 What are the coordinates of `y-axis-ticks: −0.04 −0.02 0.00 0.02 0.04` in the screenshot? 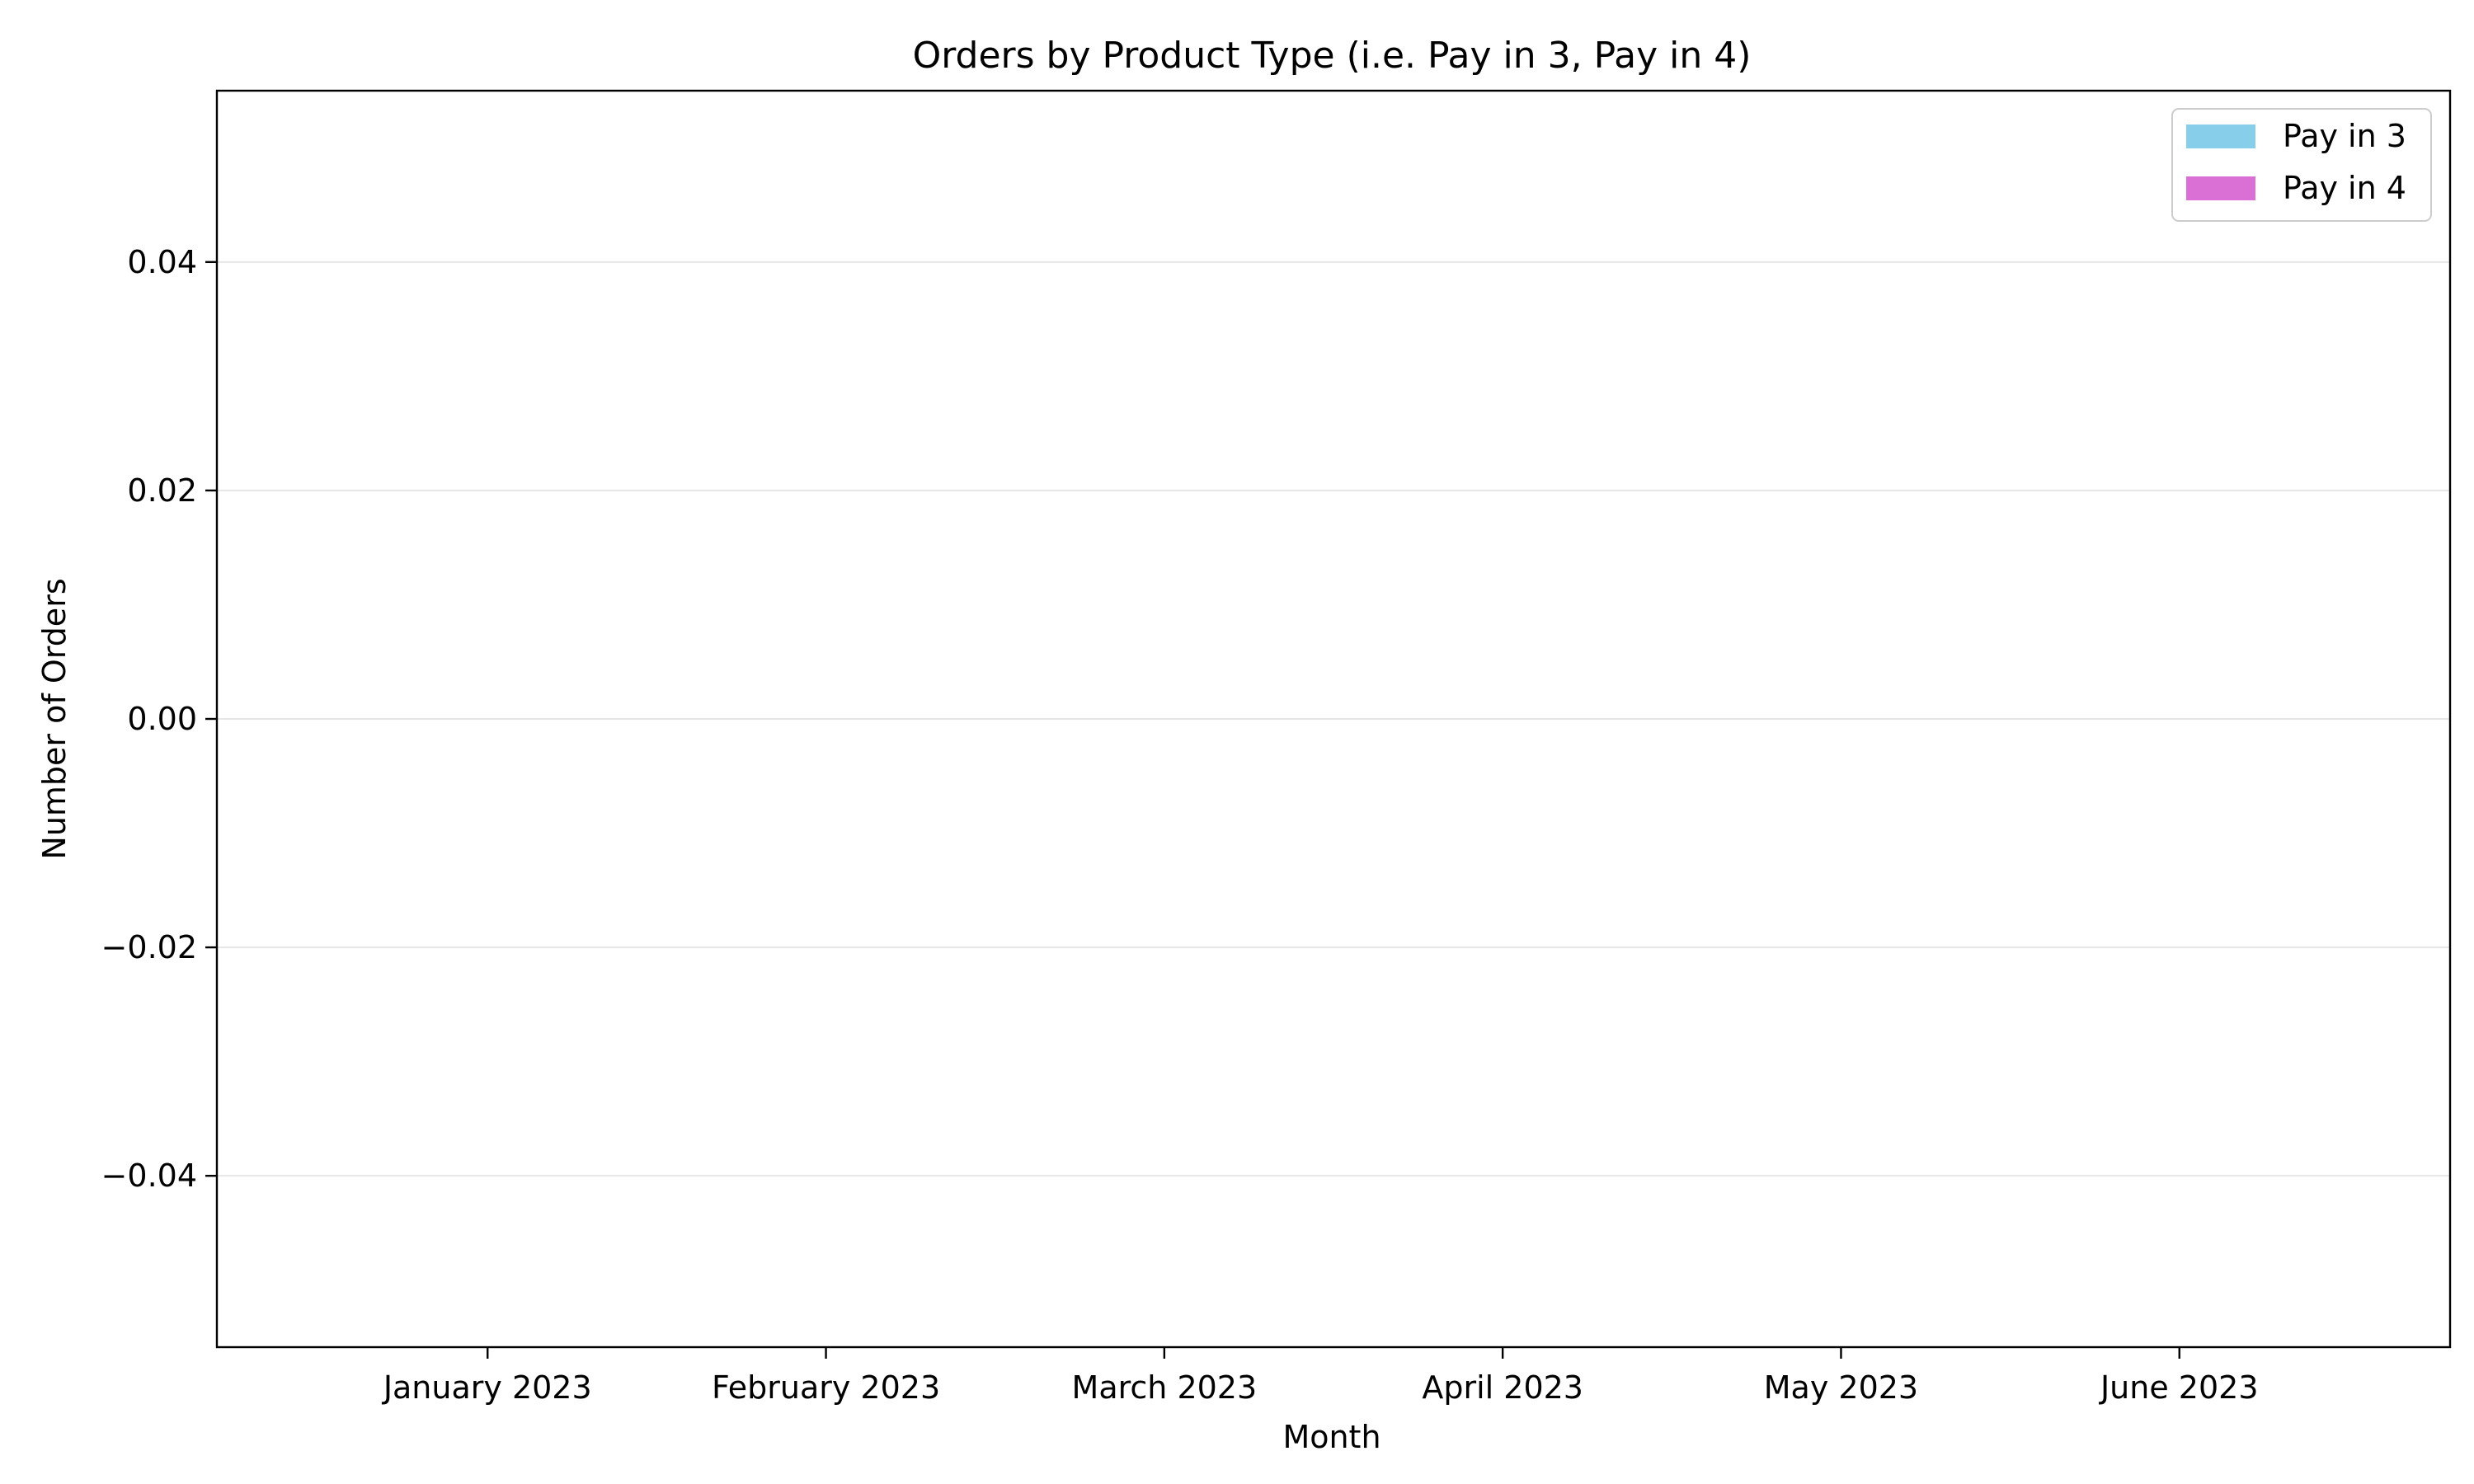 It's located at (159, 719).